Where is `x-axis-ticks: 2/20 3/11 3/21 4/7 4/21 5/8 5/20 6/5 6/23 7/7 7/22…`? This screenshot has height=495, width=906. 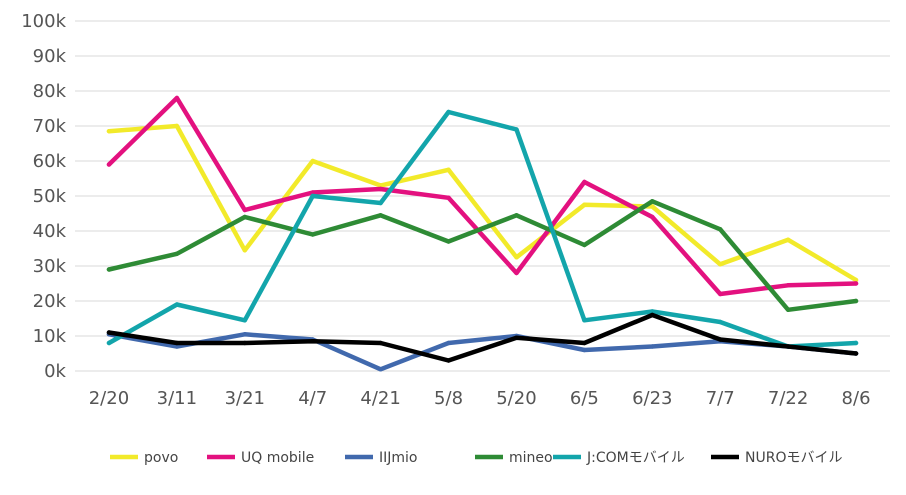 x-axis-ticks: 2/20 3/11 3/21 4/7 4/21 5/8 5/20 6/5 6/23 7/7 7/22… is located at coordinates (480, 398).